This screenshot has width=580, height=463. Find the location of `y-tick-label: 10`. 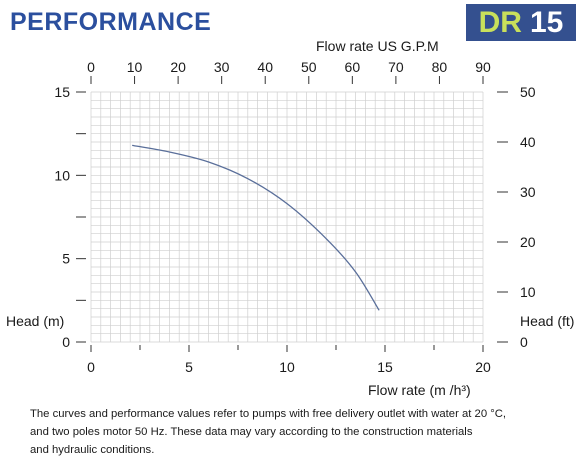

y-tick-label: 10 is located at coordinates (62, 175).